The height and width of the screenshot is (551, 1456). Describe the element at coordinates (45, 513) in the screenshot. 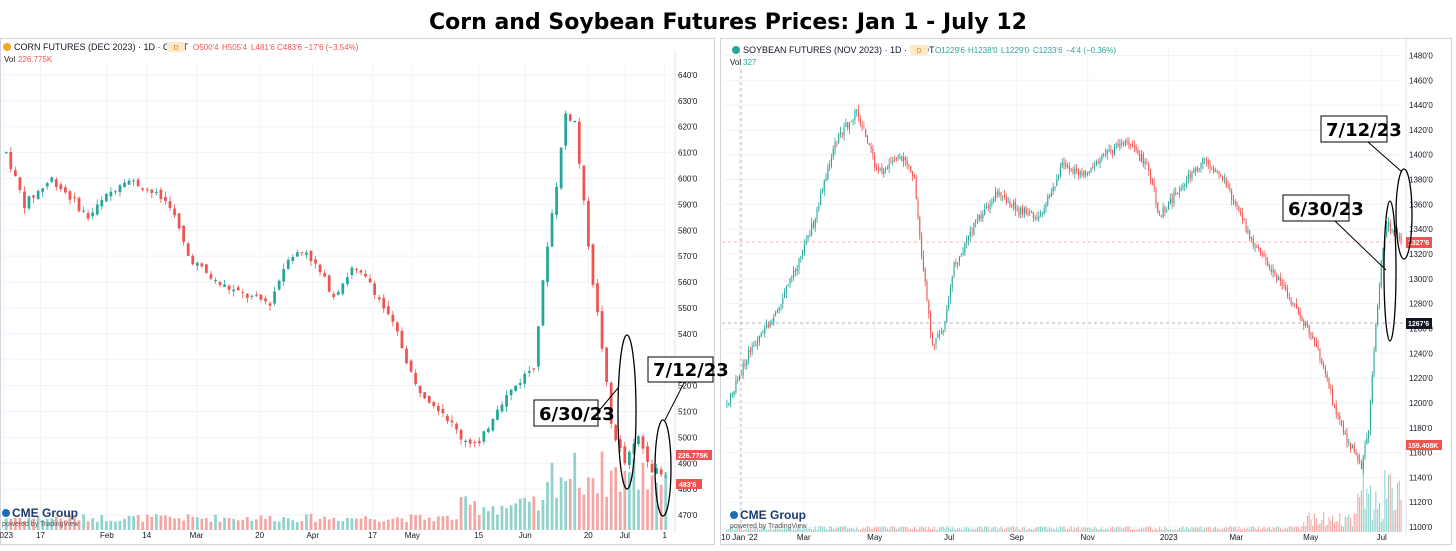

I see `svg-text: CME Group` at that location.